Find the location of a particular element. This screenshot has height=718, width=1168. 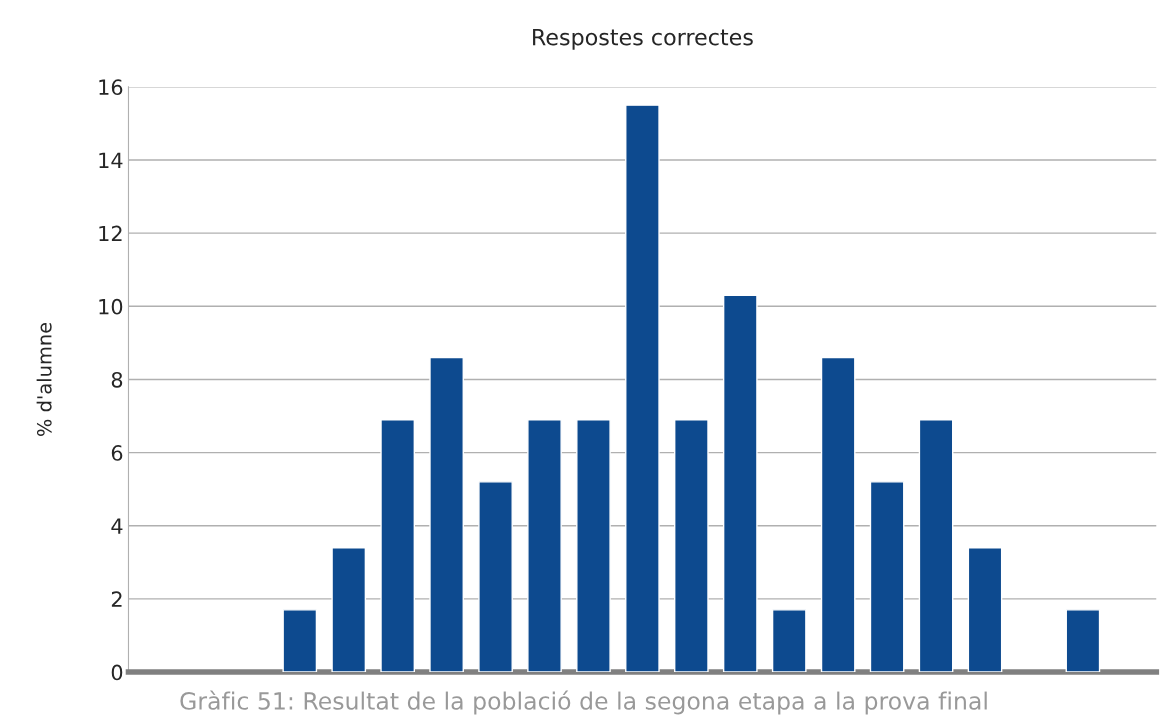

chart-title: Respostes correctes is located at coordinates (643, 39).